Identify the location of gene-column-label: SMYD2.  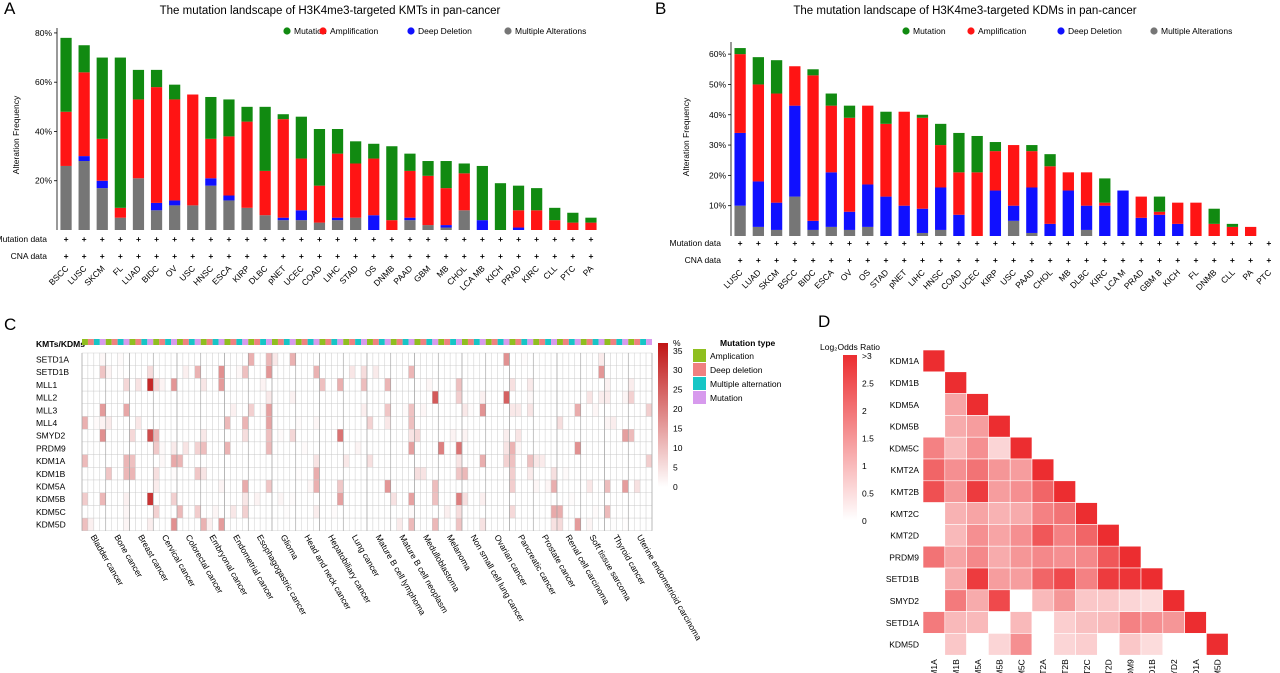
(1174, 666).